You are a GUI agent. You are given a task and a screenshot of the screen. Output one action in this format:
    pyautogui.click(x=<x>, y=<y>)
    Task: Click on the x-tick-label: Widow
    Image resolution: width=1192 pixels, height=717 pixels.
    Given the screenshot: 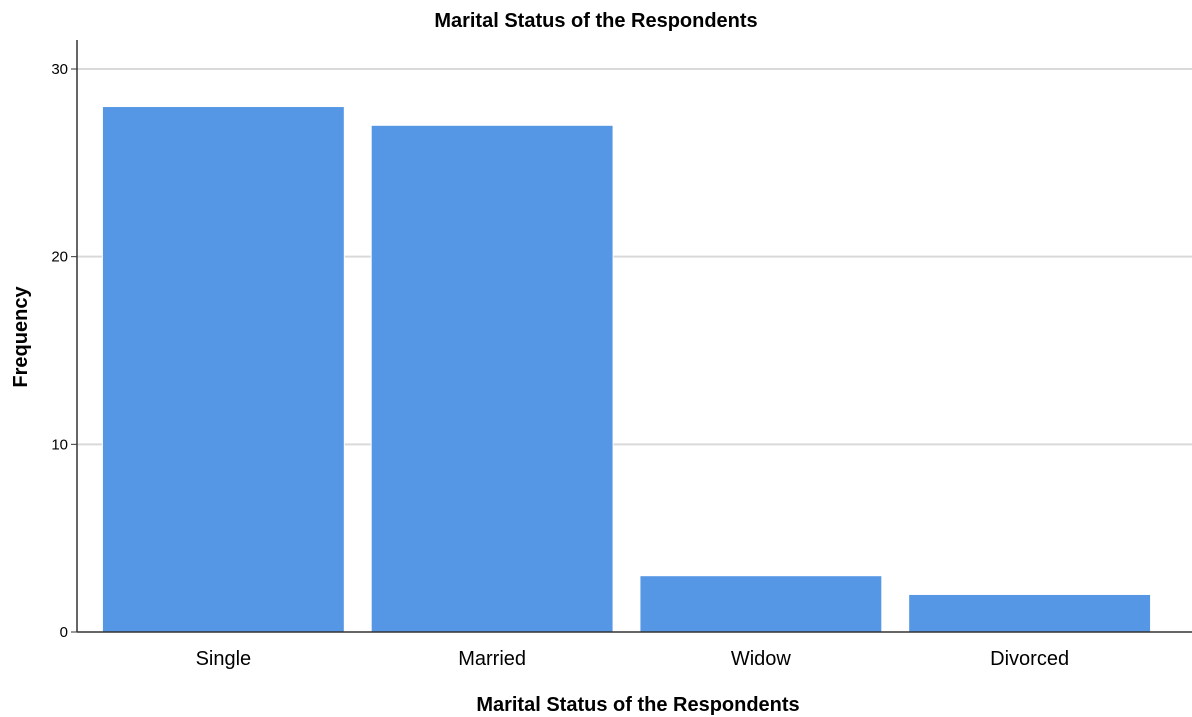 What is the action you would take?
    pyautogui.click(x=761, y=659)
    